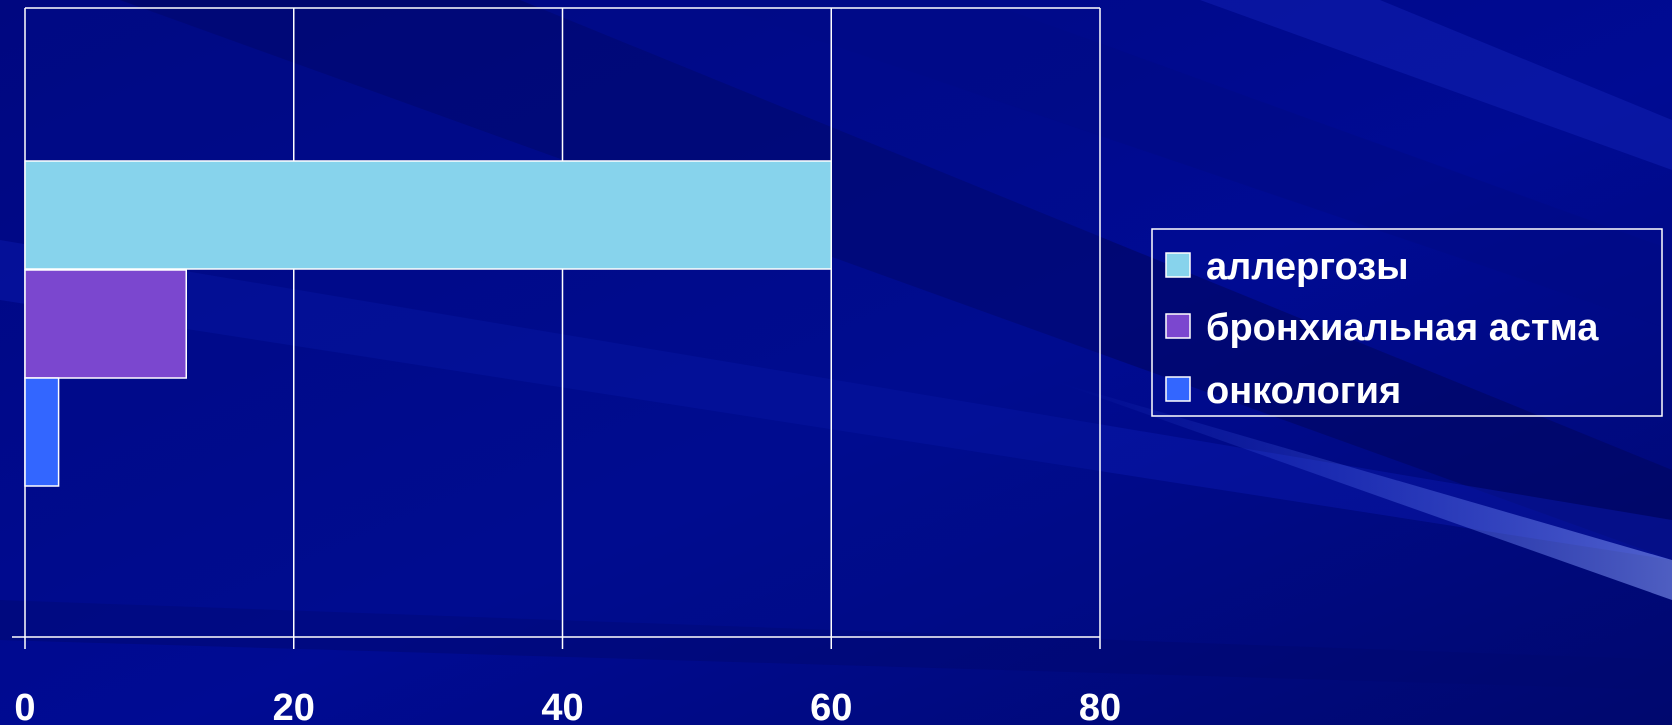 The height and width of the screenshot is (725, 1672). Describe the element at coordinates (428, 215) in the screenshot. I see `bar-allergozy` at that location.